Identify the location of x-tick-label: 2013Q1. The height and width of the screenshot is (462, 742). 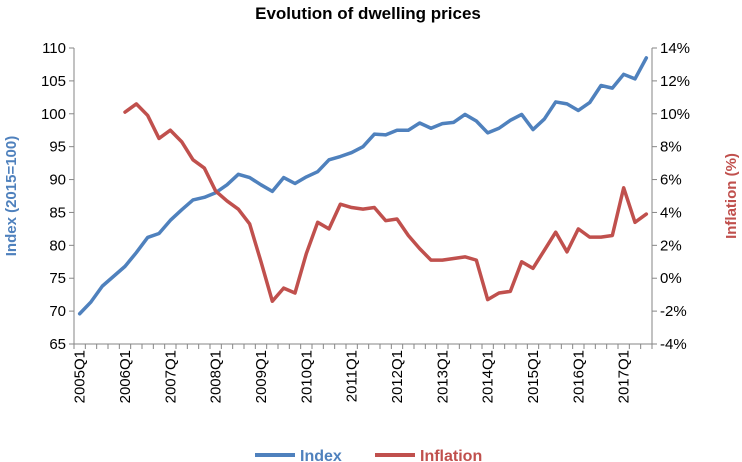
(442, 376).